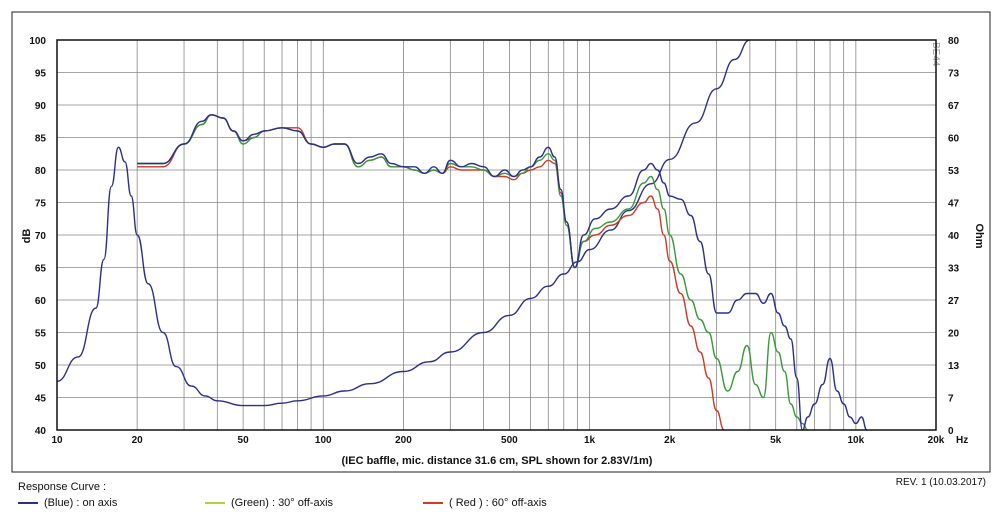 Image resolution: width=1000 pixels, height=518 pixels. Describe the element at coordinates (138, 440) in the screenshot. I see `x-tick-label: 20` at that location.